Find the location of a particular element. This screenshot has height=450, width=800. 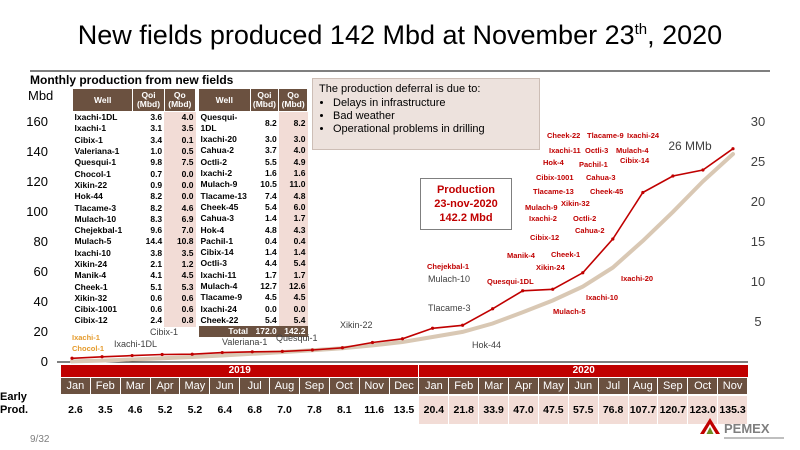

well-name: Ixachi-10 is located at coordinates (92, 252).